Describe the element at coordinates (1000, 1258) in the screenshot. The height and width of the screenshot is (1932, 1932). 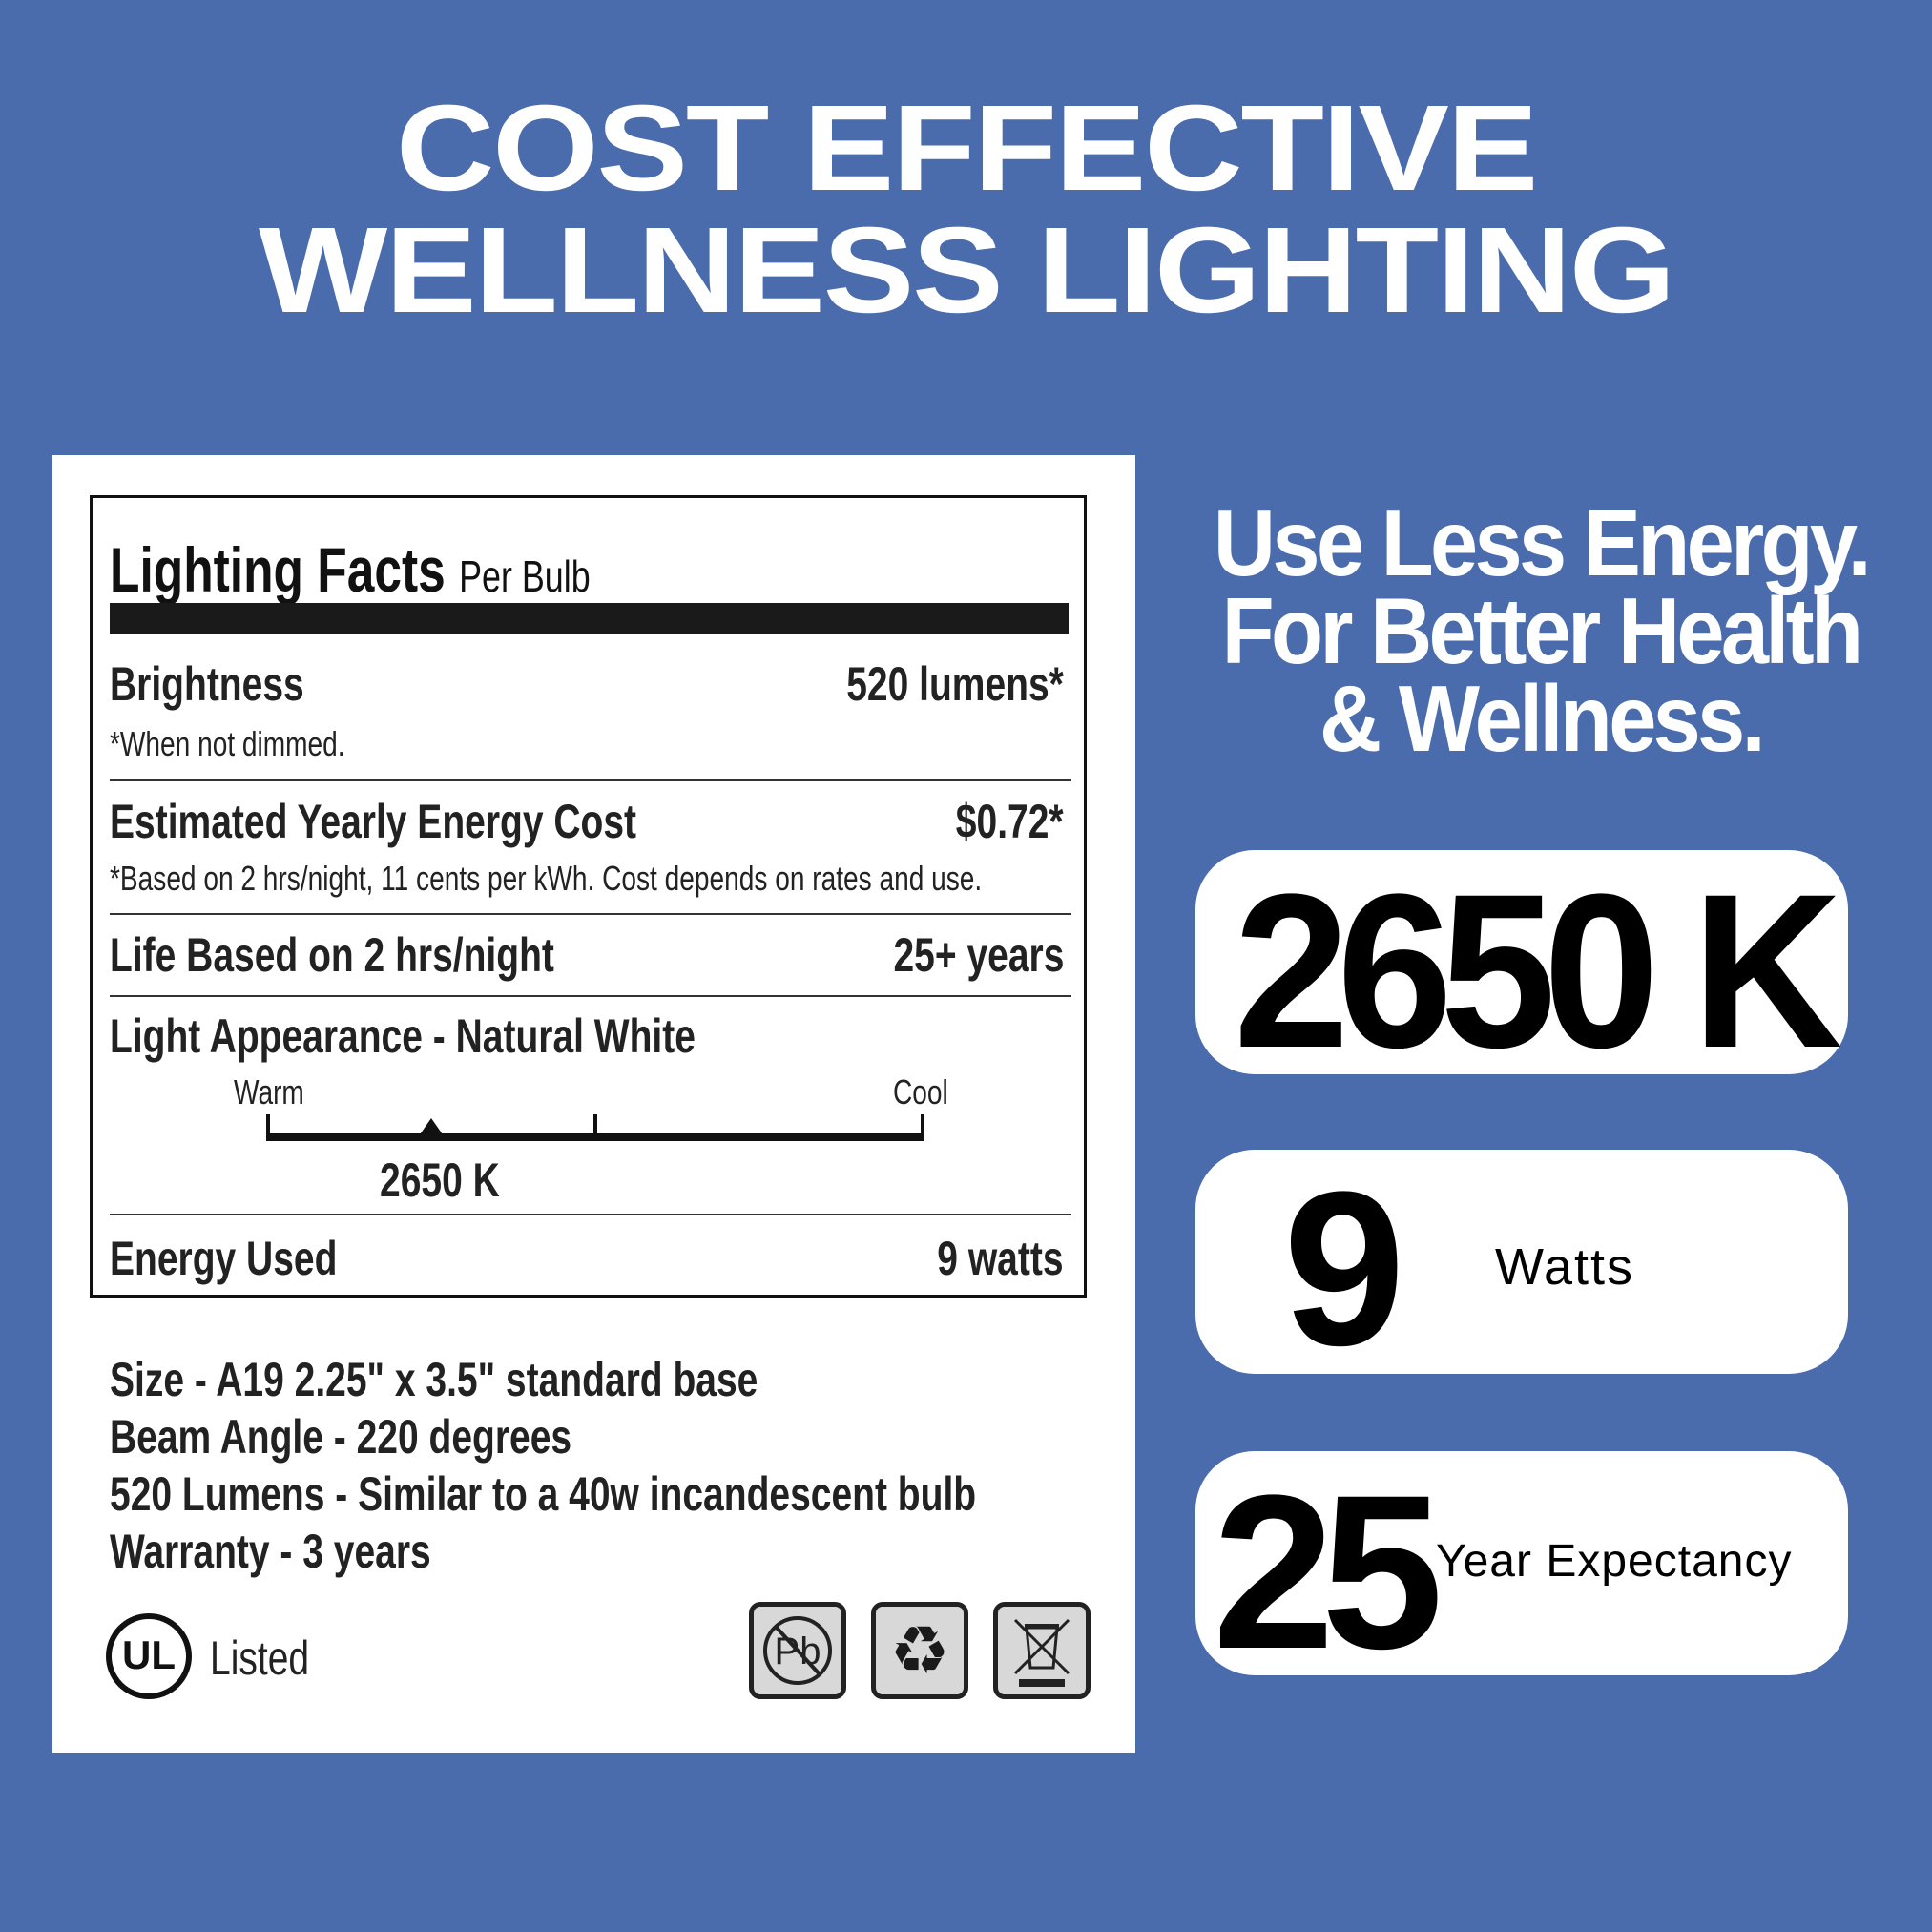
I see `energy-value: 9 watts` at that location.